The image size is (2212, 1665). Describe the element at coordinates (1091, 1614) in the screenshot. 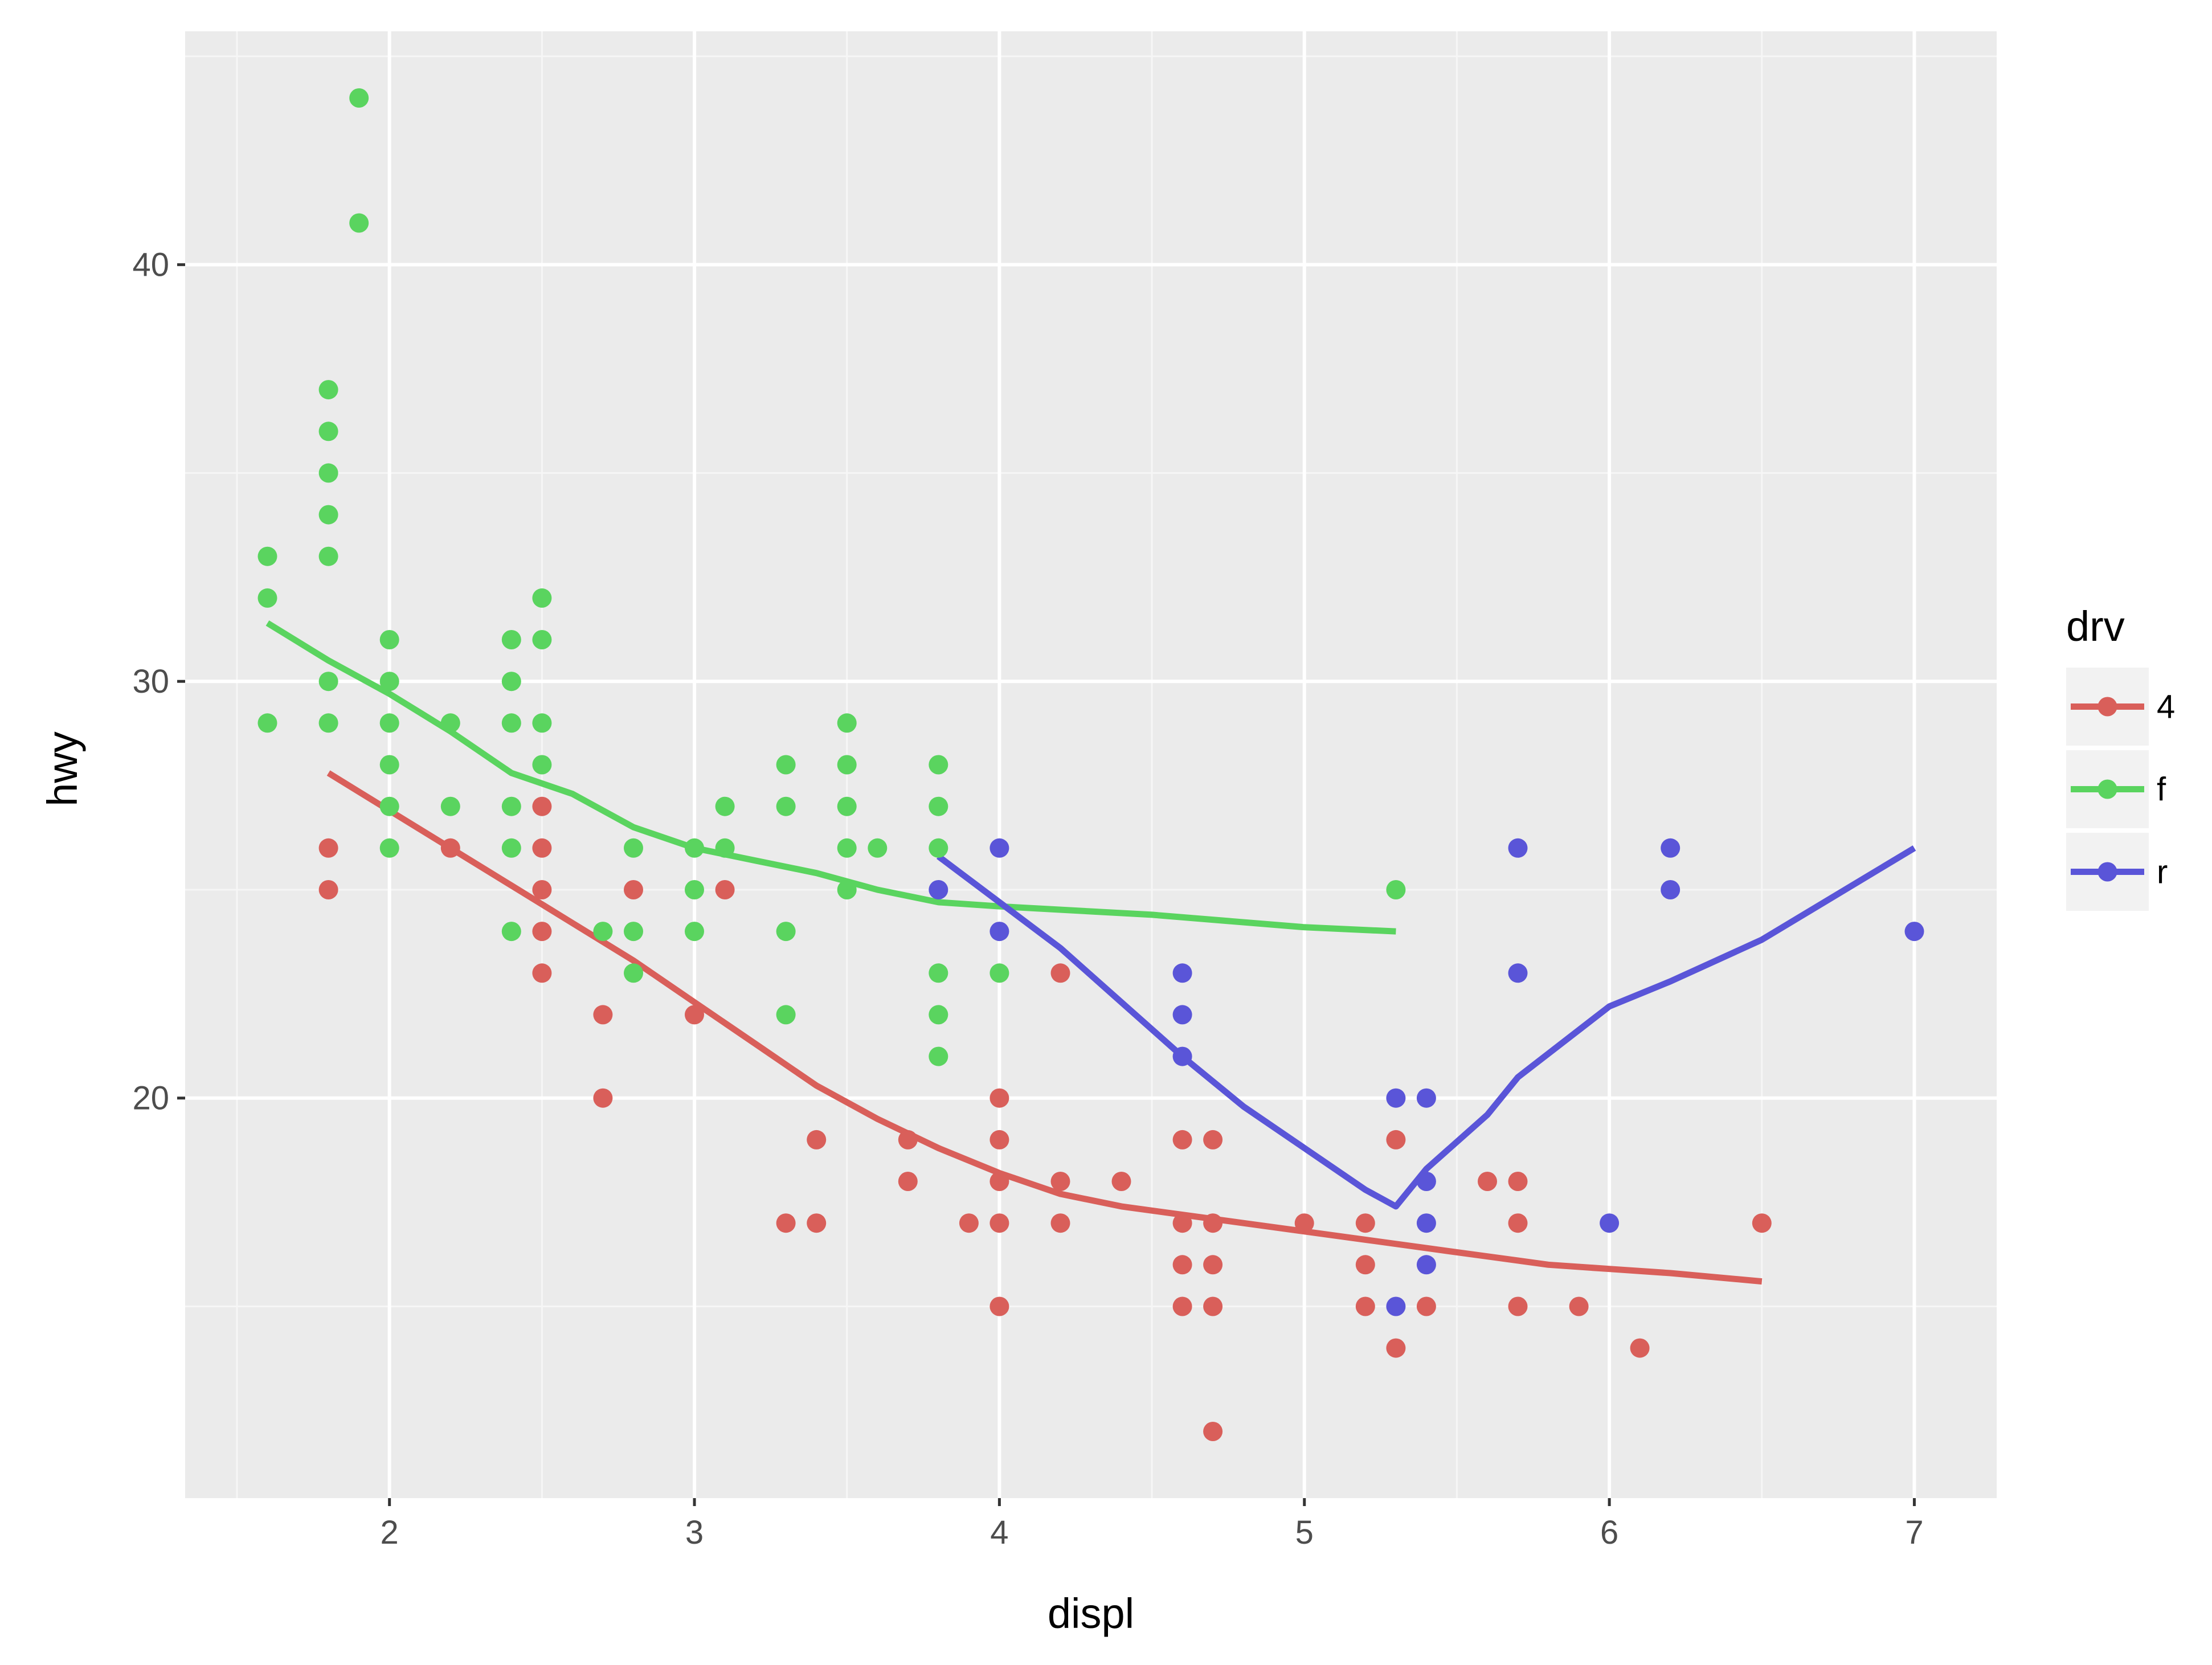

I see `x-axis-title: displ` at that location.